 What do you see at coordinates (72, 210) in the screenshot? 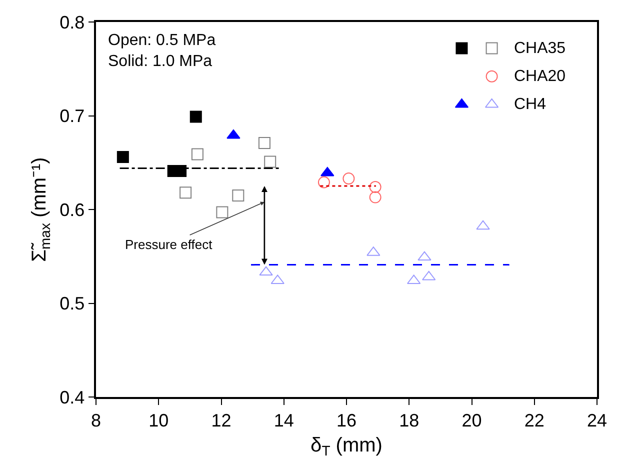
I see `y-tick-label: 0.6` at bounding box center [72, 210].